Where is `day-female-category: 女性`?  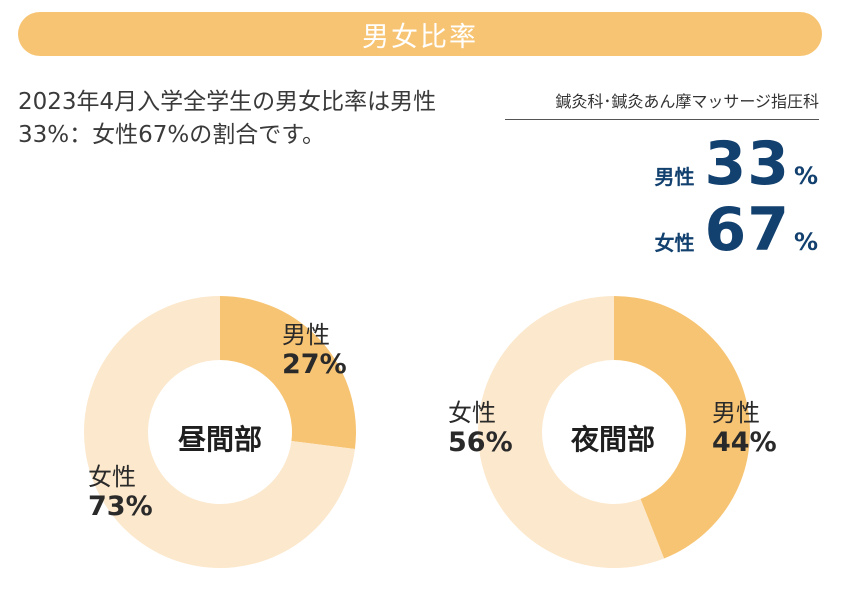 day-female-category: 女性 is located at coordinates (112, 477).